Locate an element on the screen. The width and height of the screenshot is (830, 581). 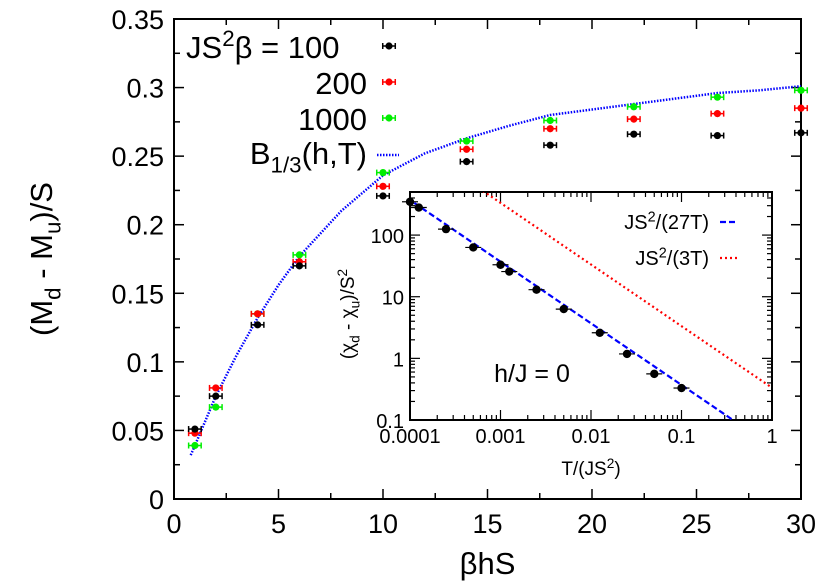
legend-header: JS2β = 100 is located at coordinates (263, 45).